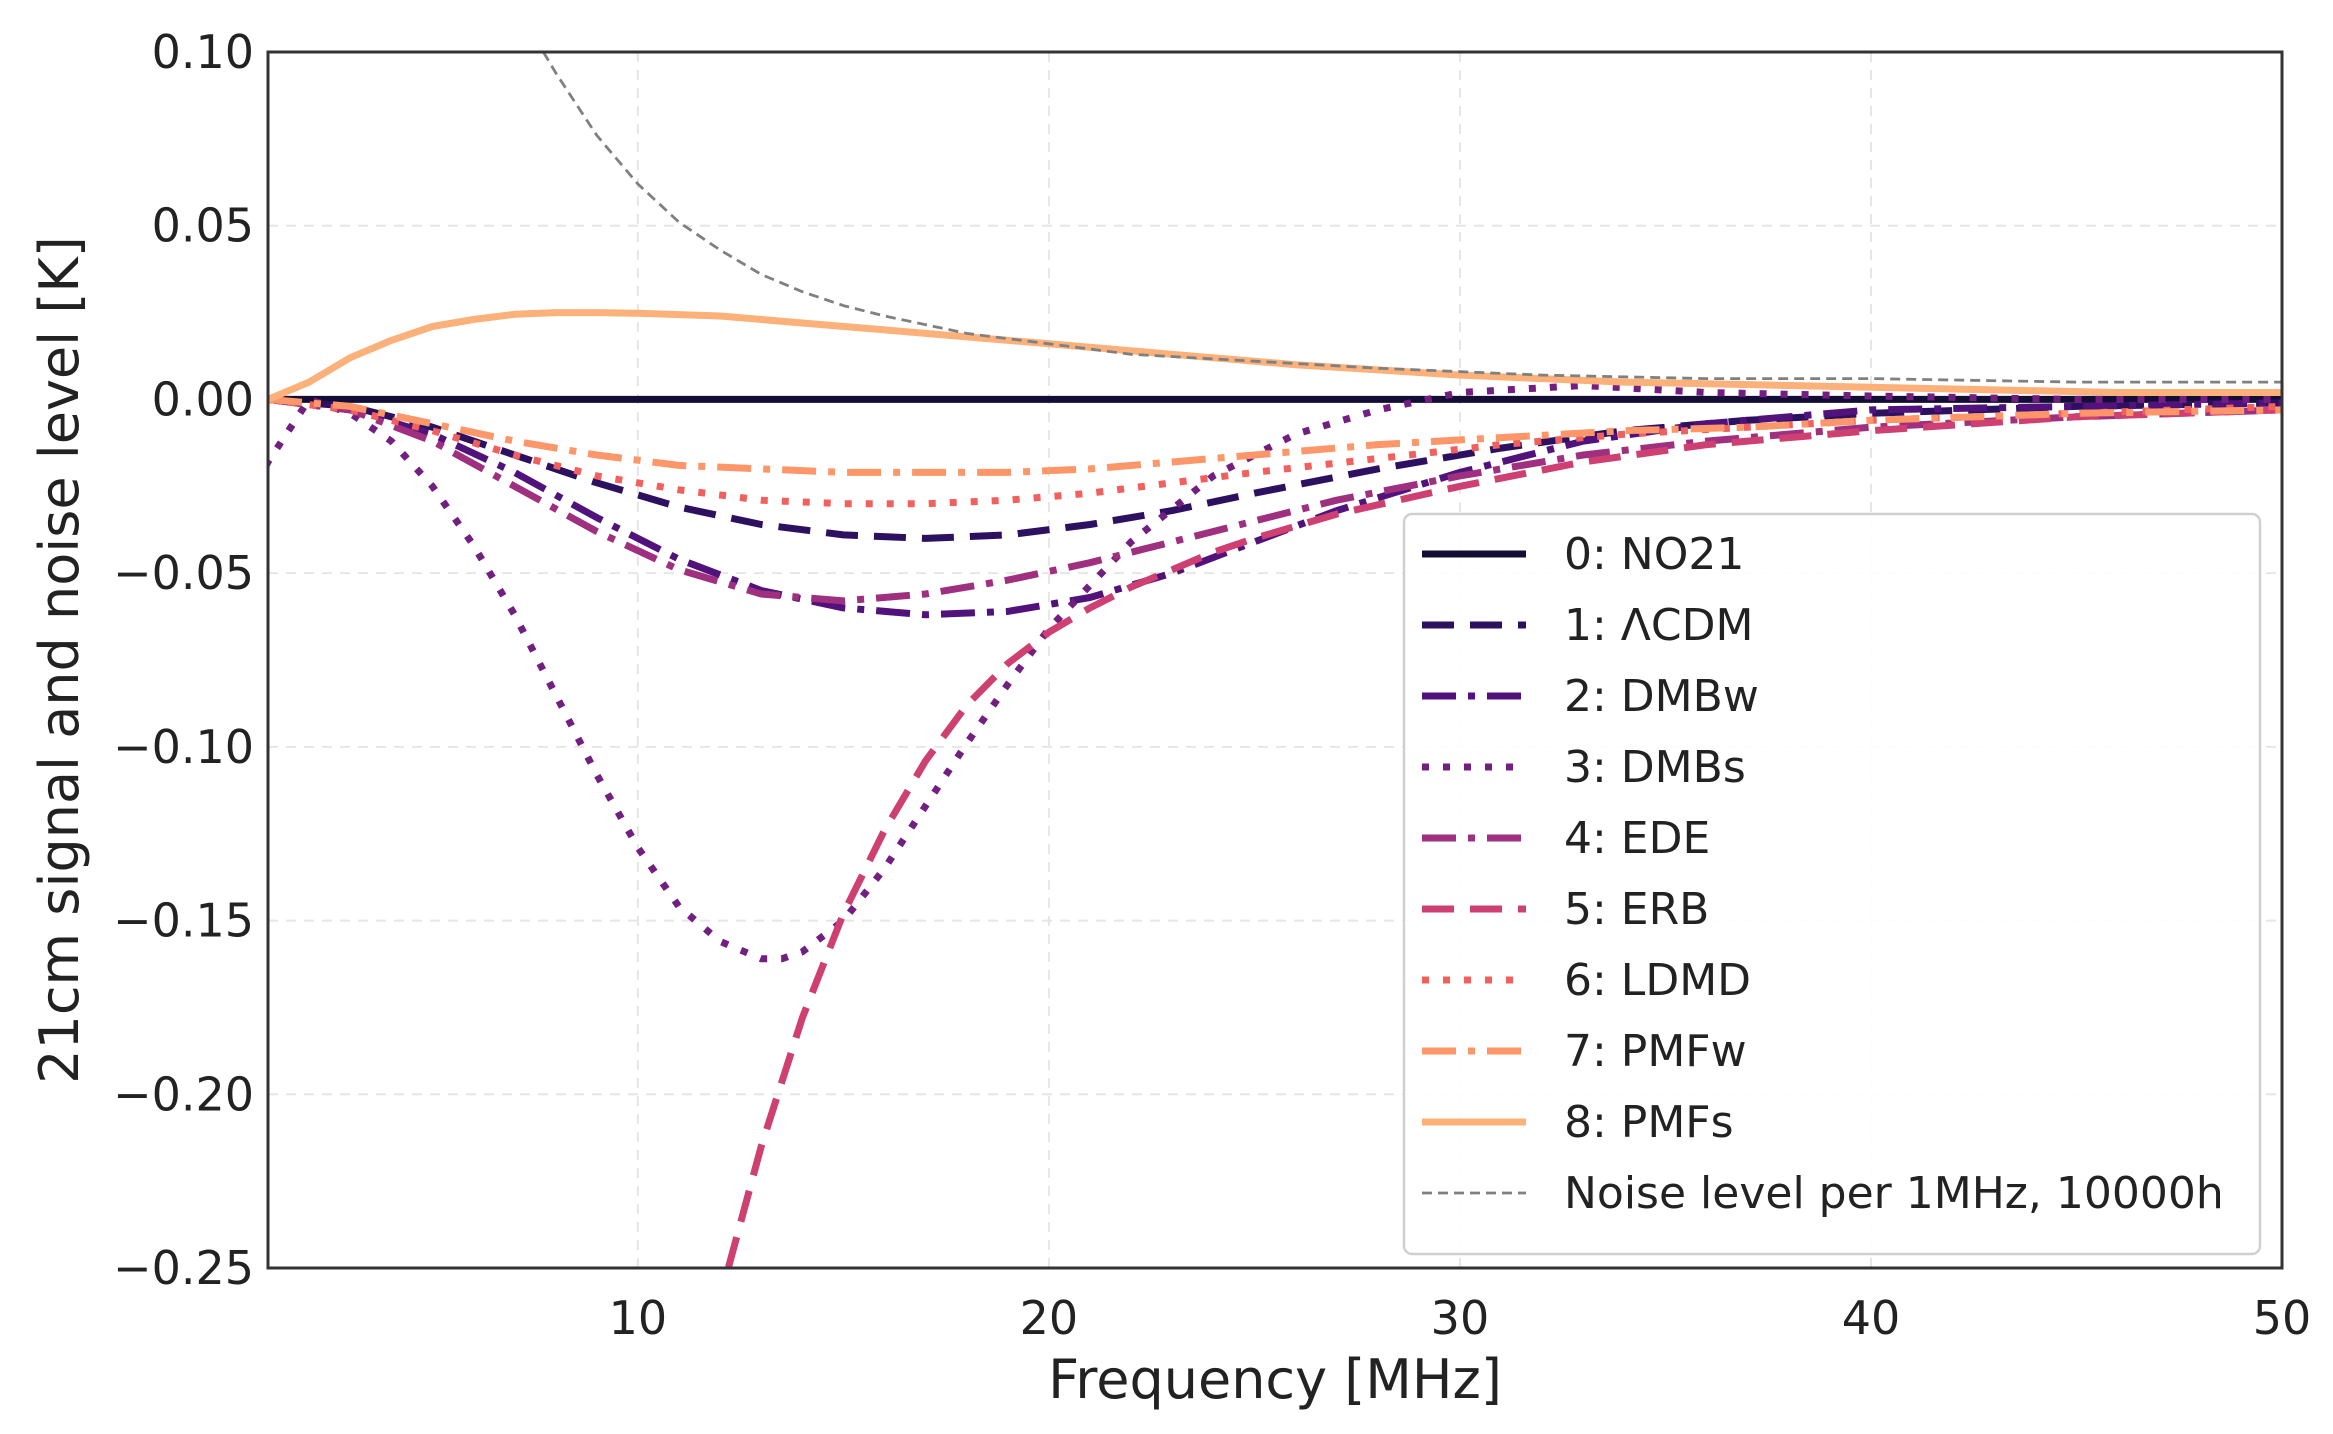 This screenshot has height=1434, width=2333. Describe the element at coordinates (183, 660) in the screenshot. I see `y-ticks: 0.10 0.05 0.00 −0.05 −0.10 −0.15 −0.20 −0.25` at that location.